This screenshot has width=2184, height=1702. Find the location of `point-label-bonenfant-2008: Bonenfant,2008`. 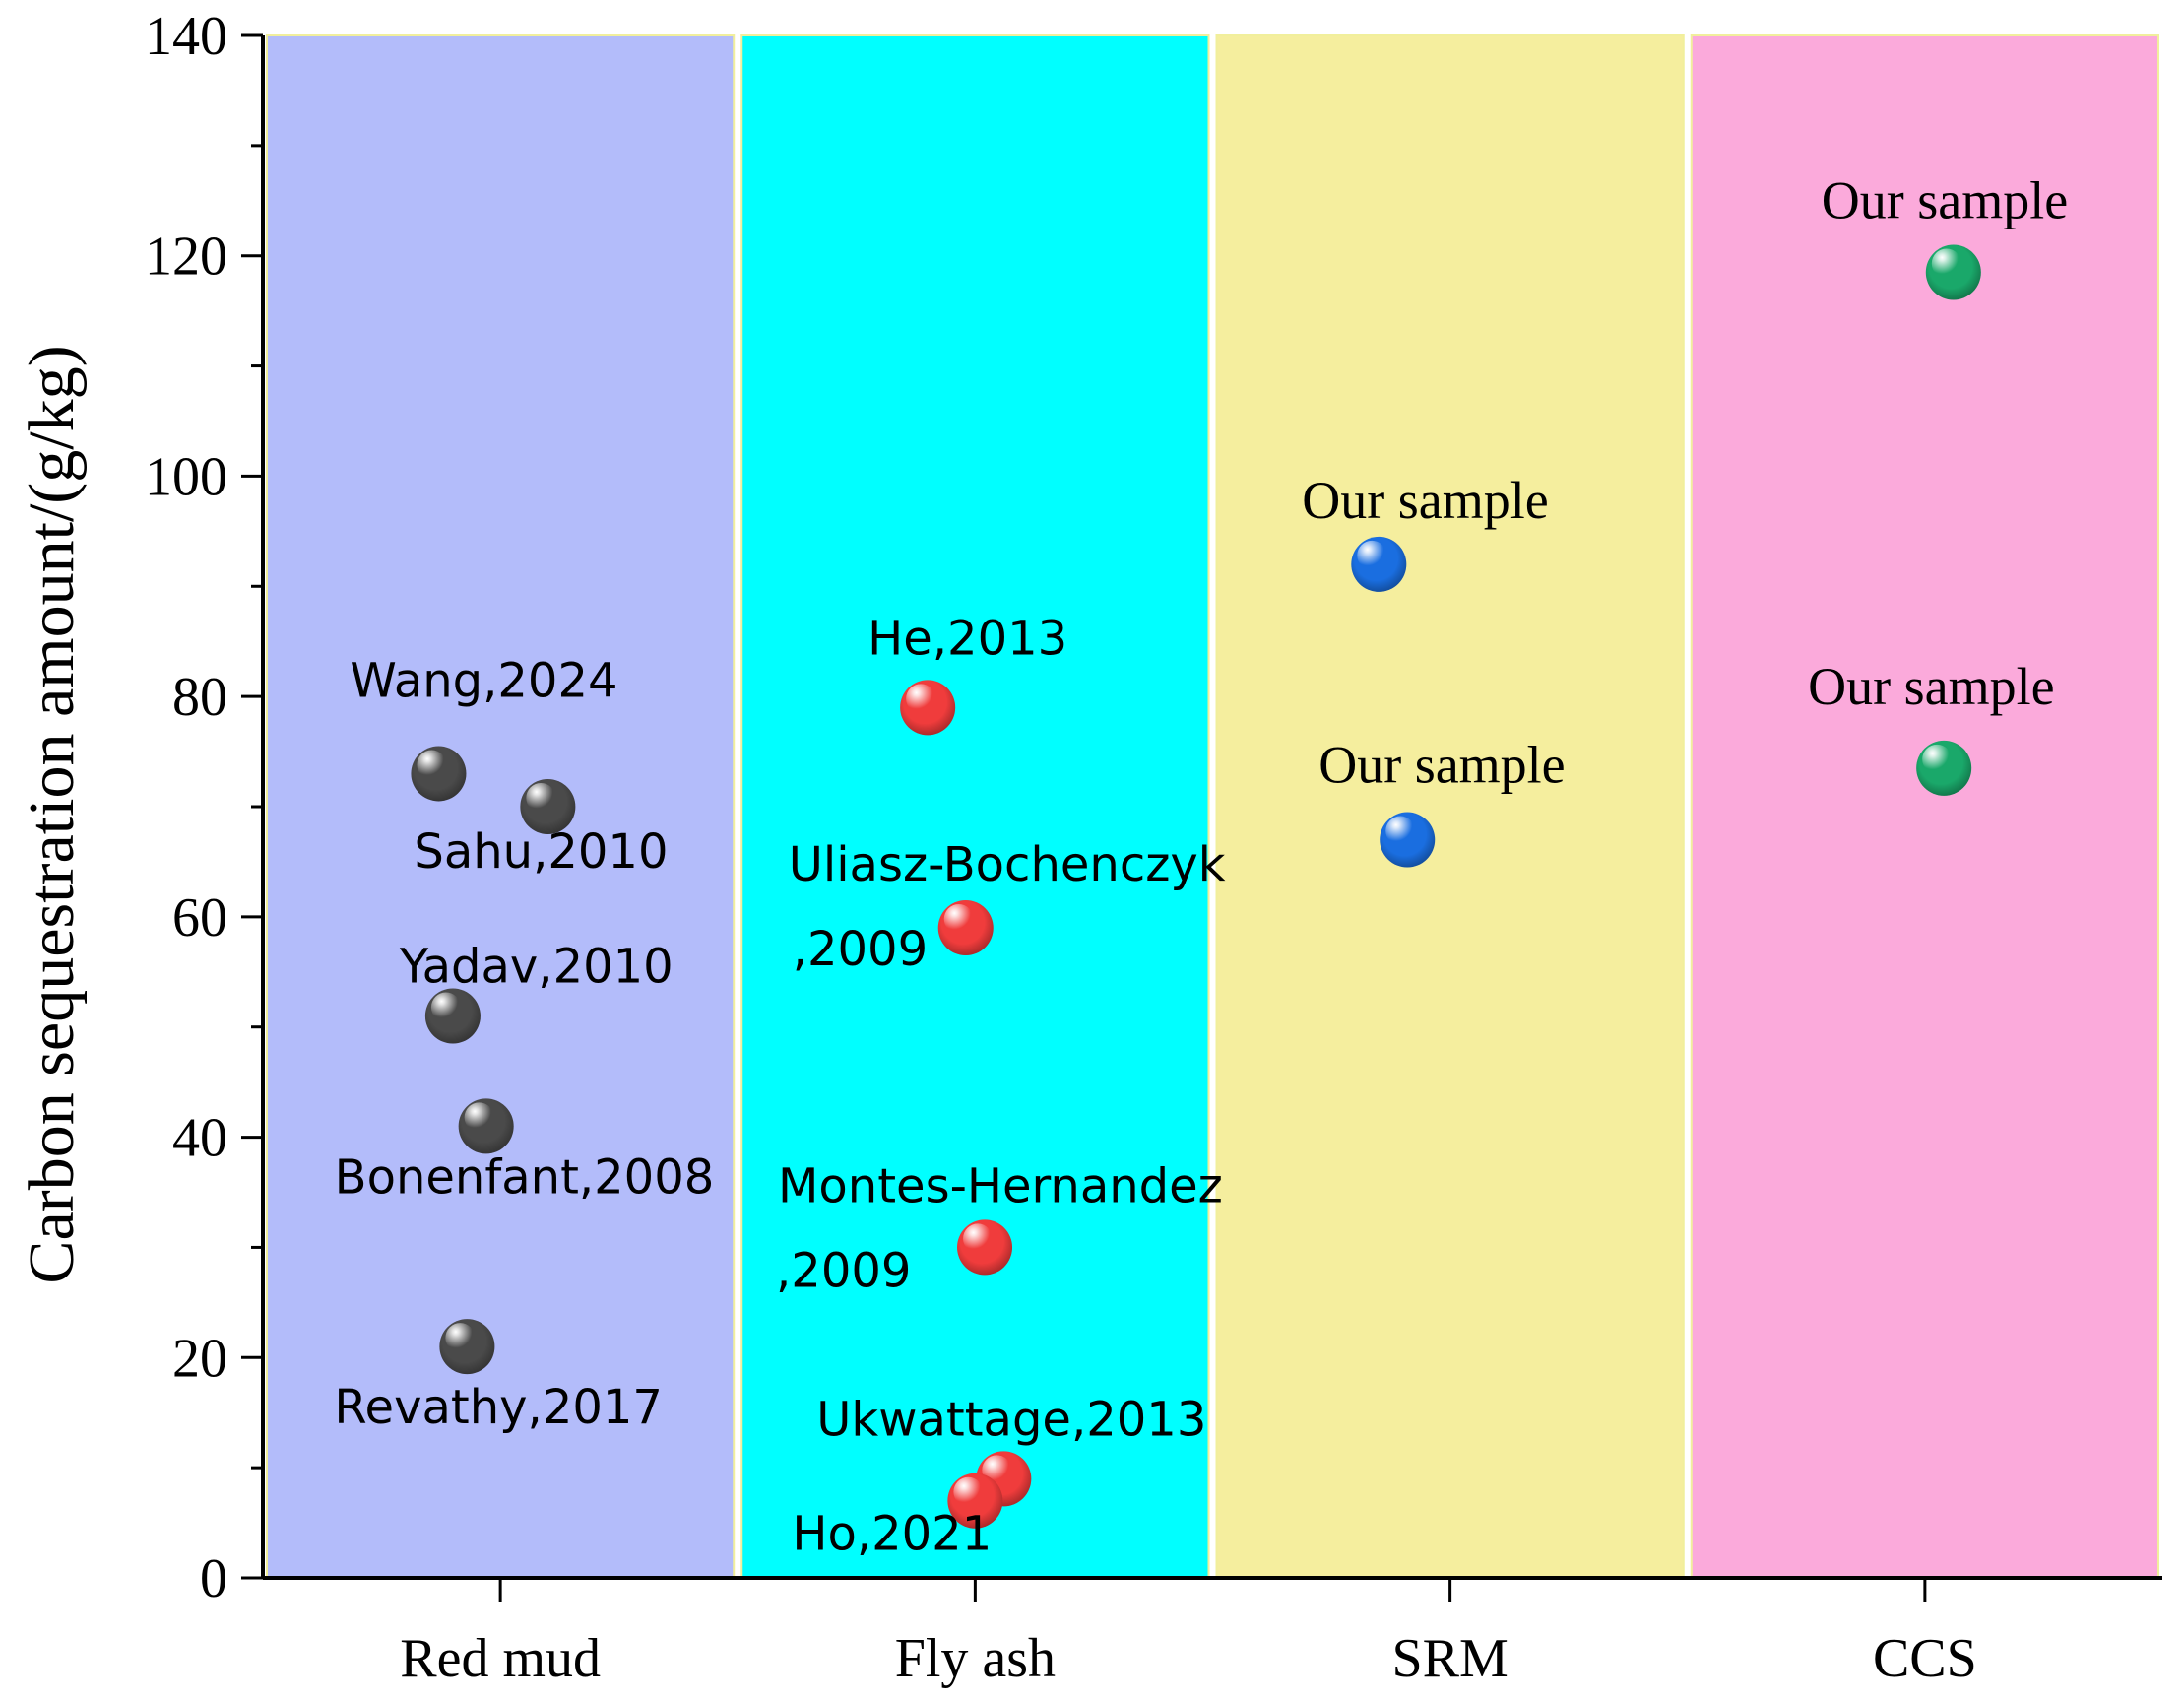

point-label-bonenfant-2008: Bonenfant,2008 is located at coordinates (525, 1177).